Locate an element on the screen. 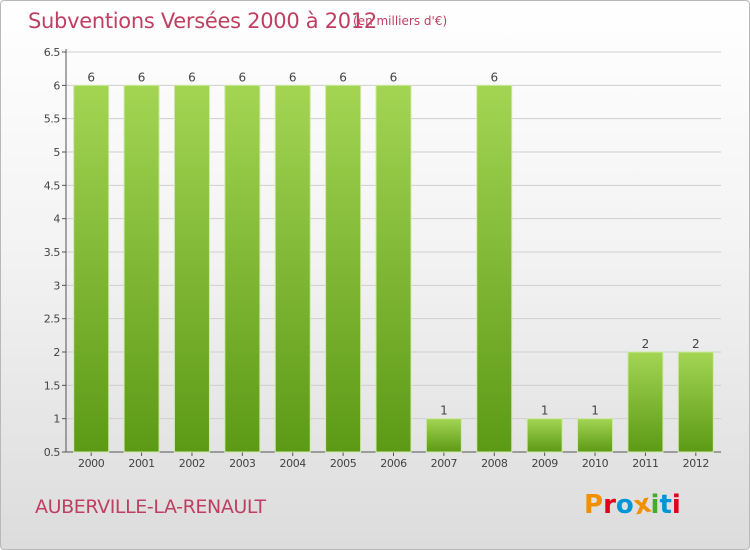 This screenshot has width=750, height=550. chart-title: Subventions Versées 2000 à 2012 is located at coordinates (202, 21).